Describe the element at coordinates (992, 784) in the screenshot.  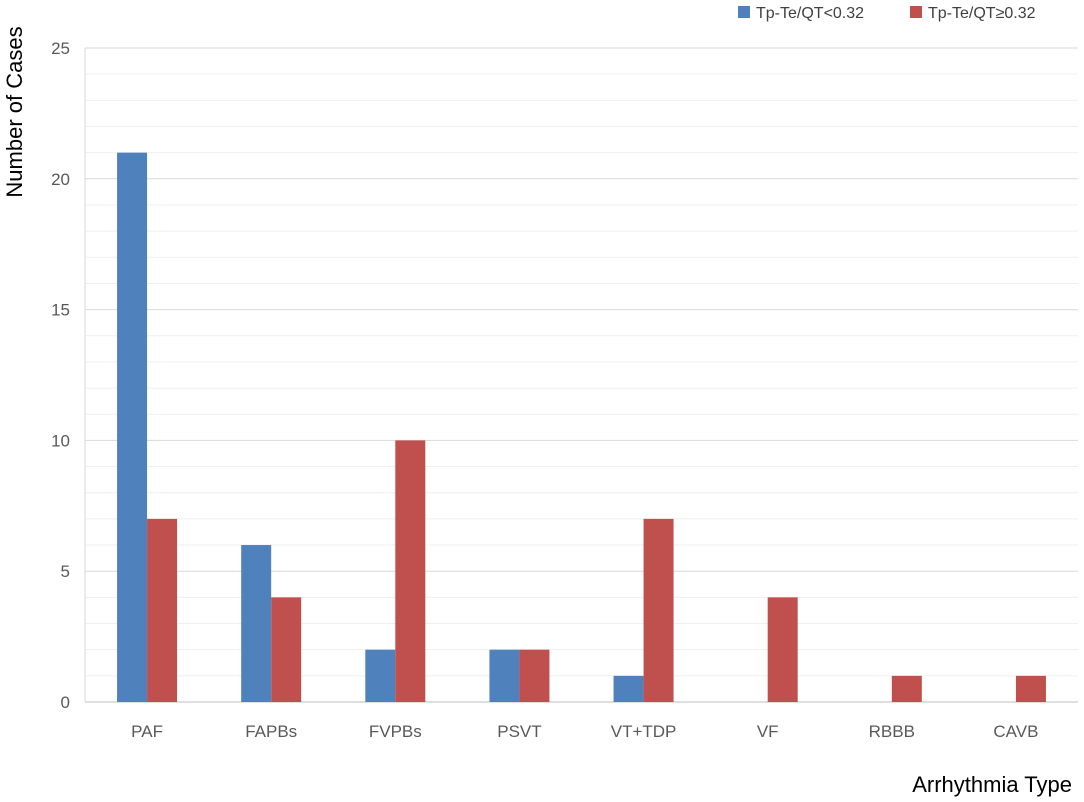
I see `x-axis-title: Arrhythmia Type` at that location.